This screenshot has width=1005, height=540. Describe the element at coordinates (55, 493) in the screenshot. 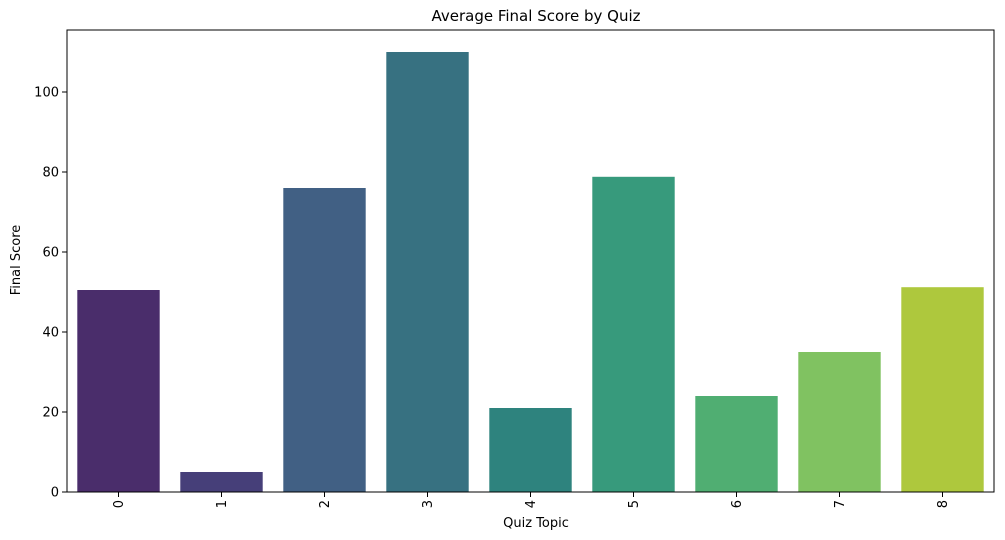

I see `y-tick-label: 0` at that location.